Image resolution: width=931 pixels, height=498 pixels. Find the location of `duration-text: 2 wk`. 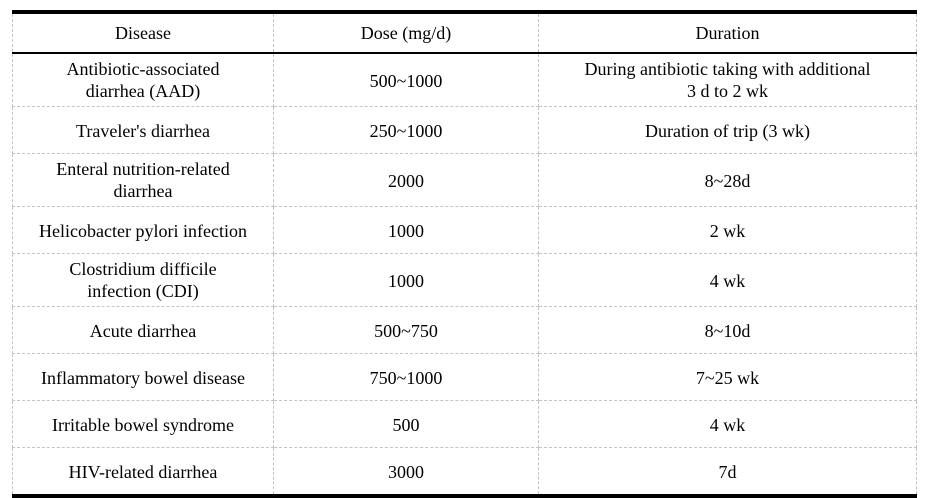

duration-text: 2 wk is located at coordinates (727, 230).